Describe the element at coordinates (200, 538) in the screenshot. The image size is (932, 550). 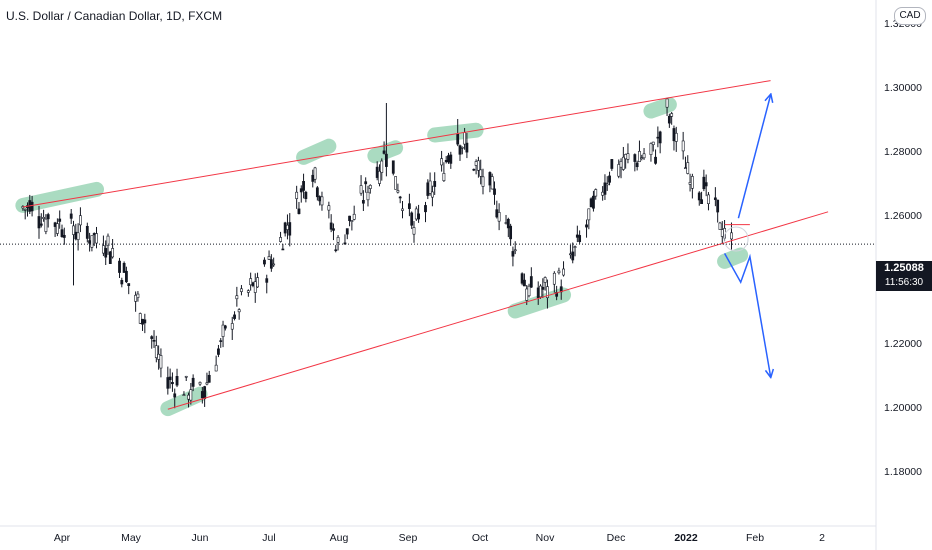
I see `x-tick-label: Jun` at that location.